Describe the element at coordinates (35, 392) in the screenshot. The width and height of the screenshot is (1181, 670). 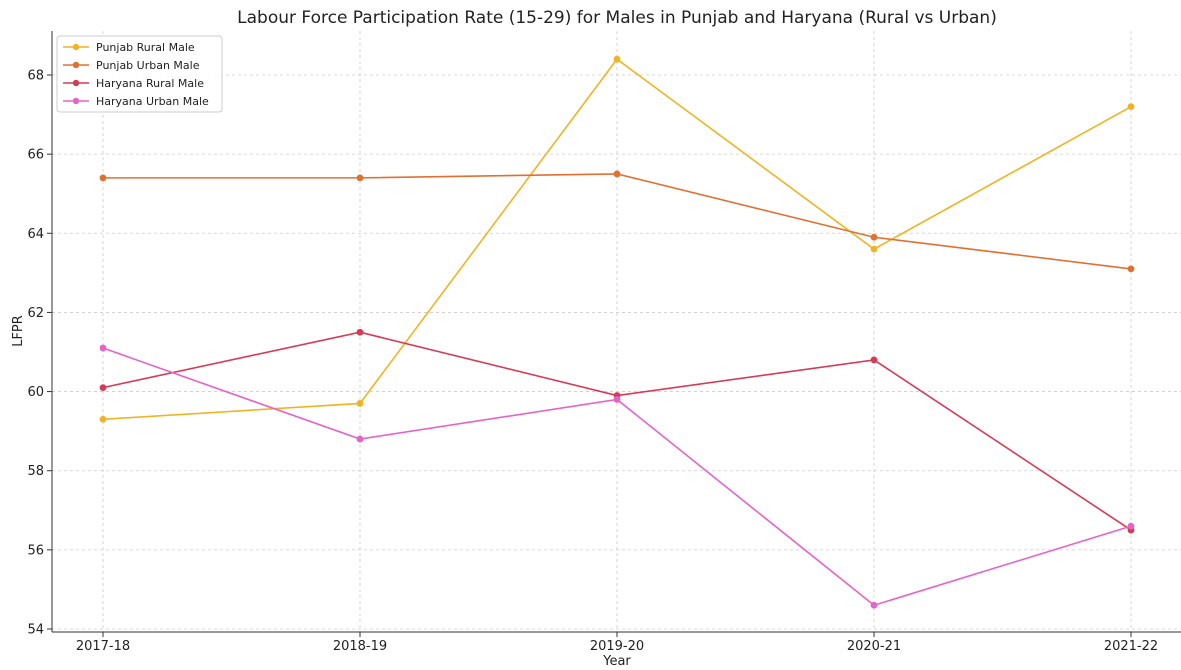
I see `y-tick-label: 60` at that location.